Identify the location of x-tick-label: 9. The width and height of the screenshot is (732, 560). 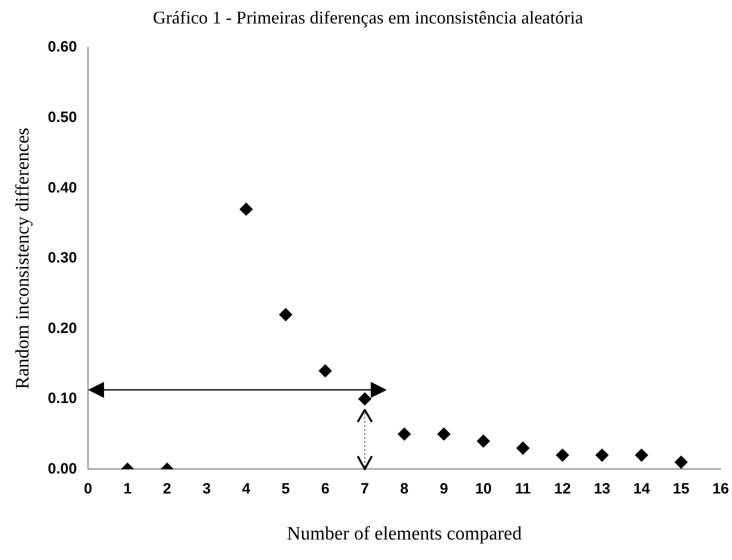
(444, 489).